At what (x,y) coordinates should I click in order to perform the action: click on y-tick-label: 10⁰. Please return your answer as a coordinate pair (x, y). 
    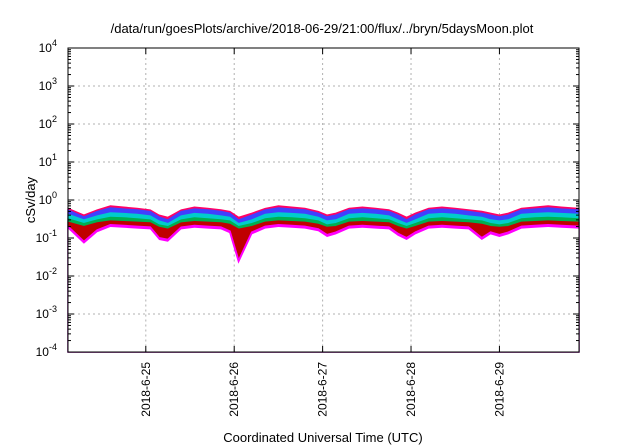
    Looking at the image, I should click on (48, 198).